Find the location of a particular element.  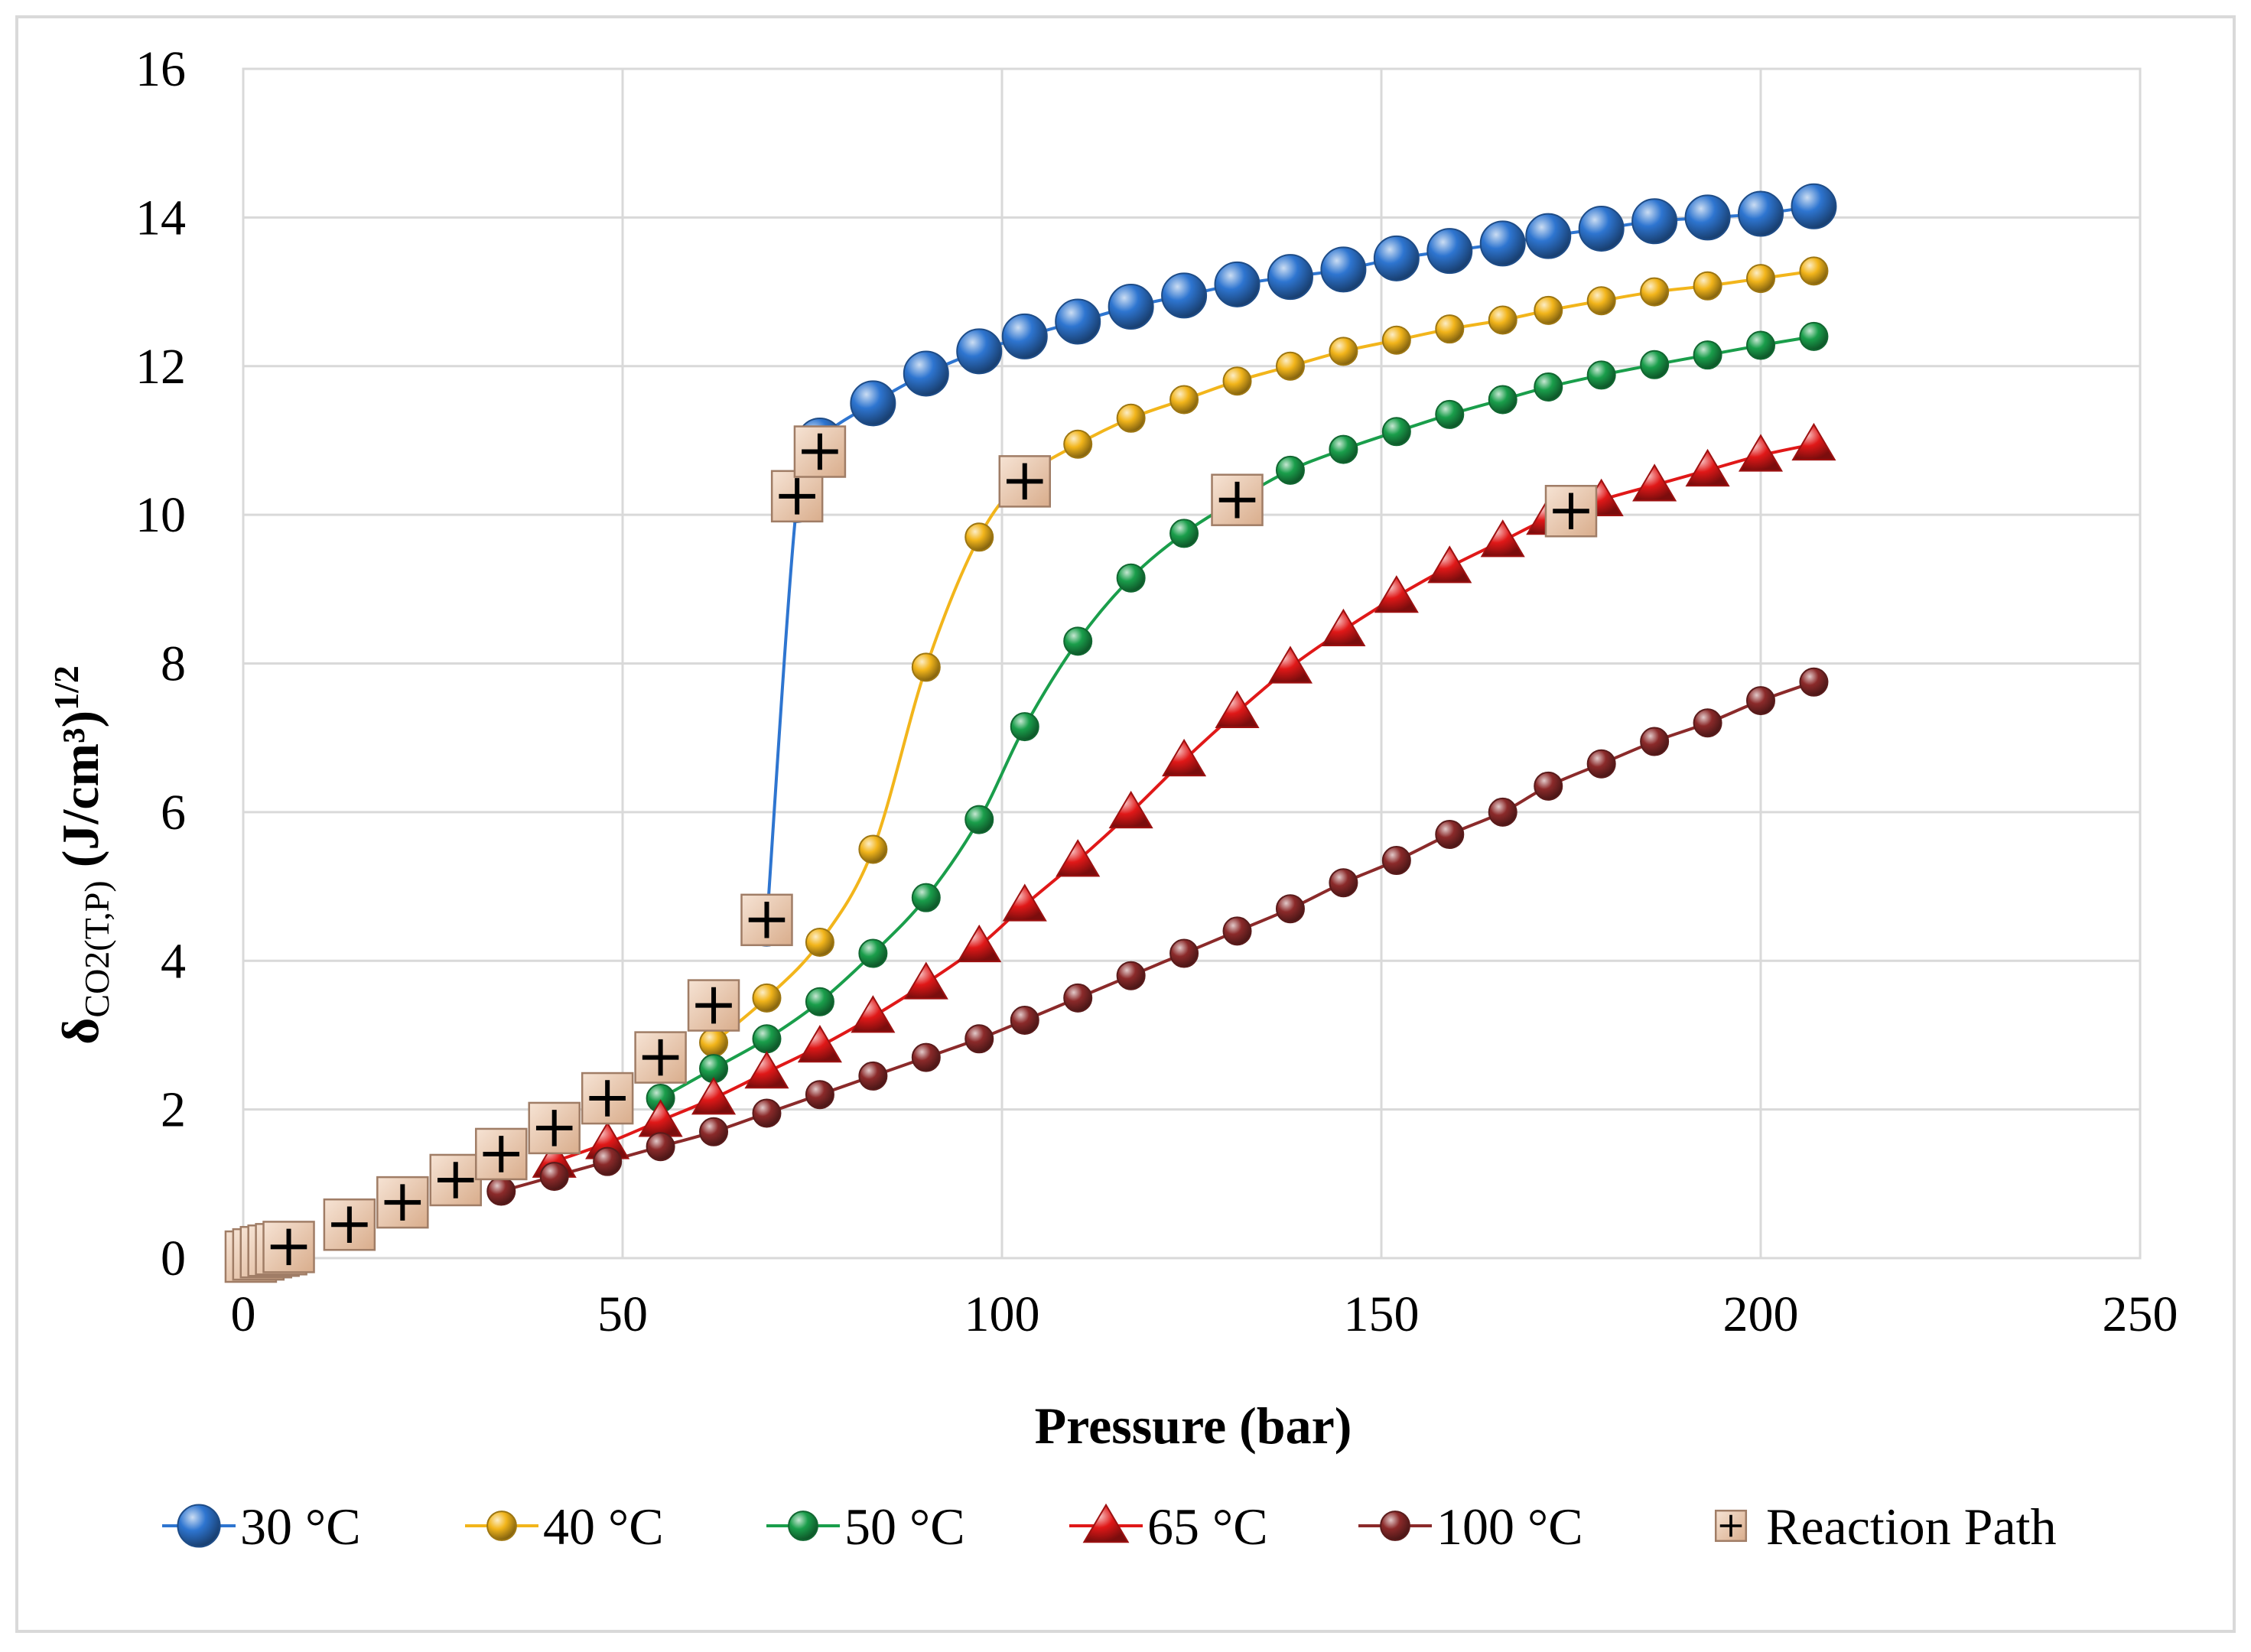

y-axis-title-unit: (J/cm³) is located at coordinates (80, 796).